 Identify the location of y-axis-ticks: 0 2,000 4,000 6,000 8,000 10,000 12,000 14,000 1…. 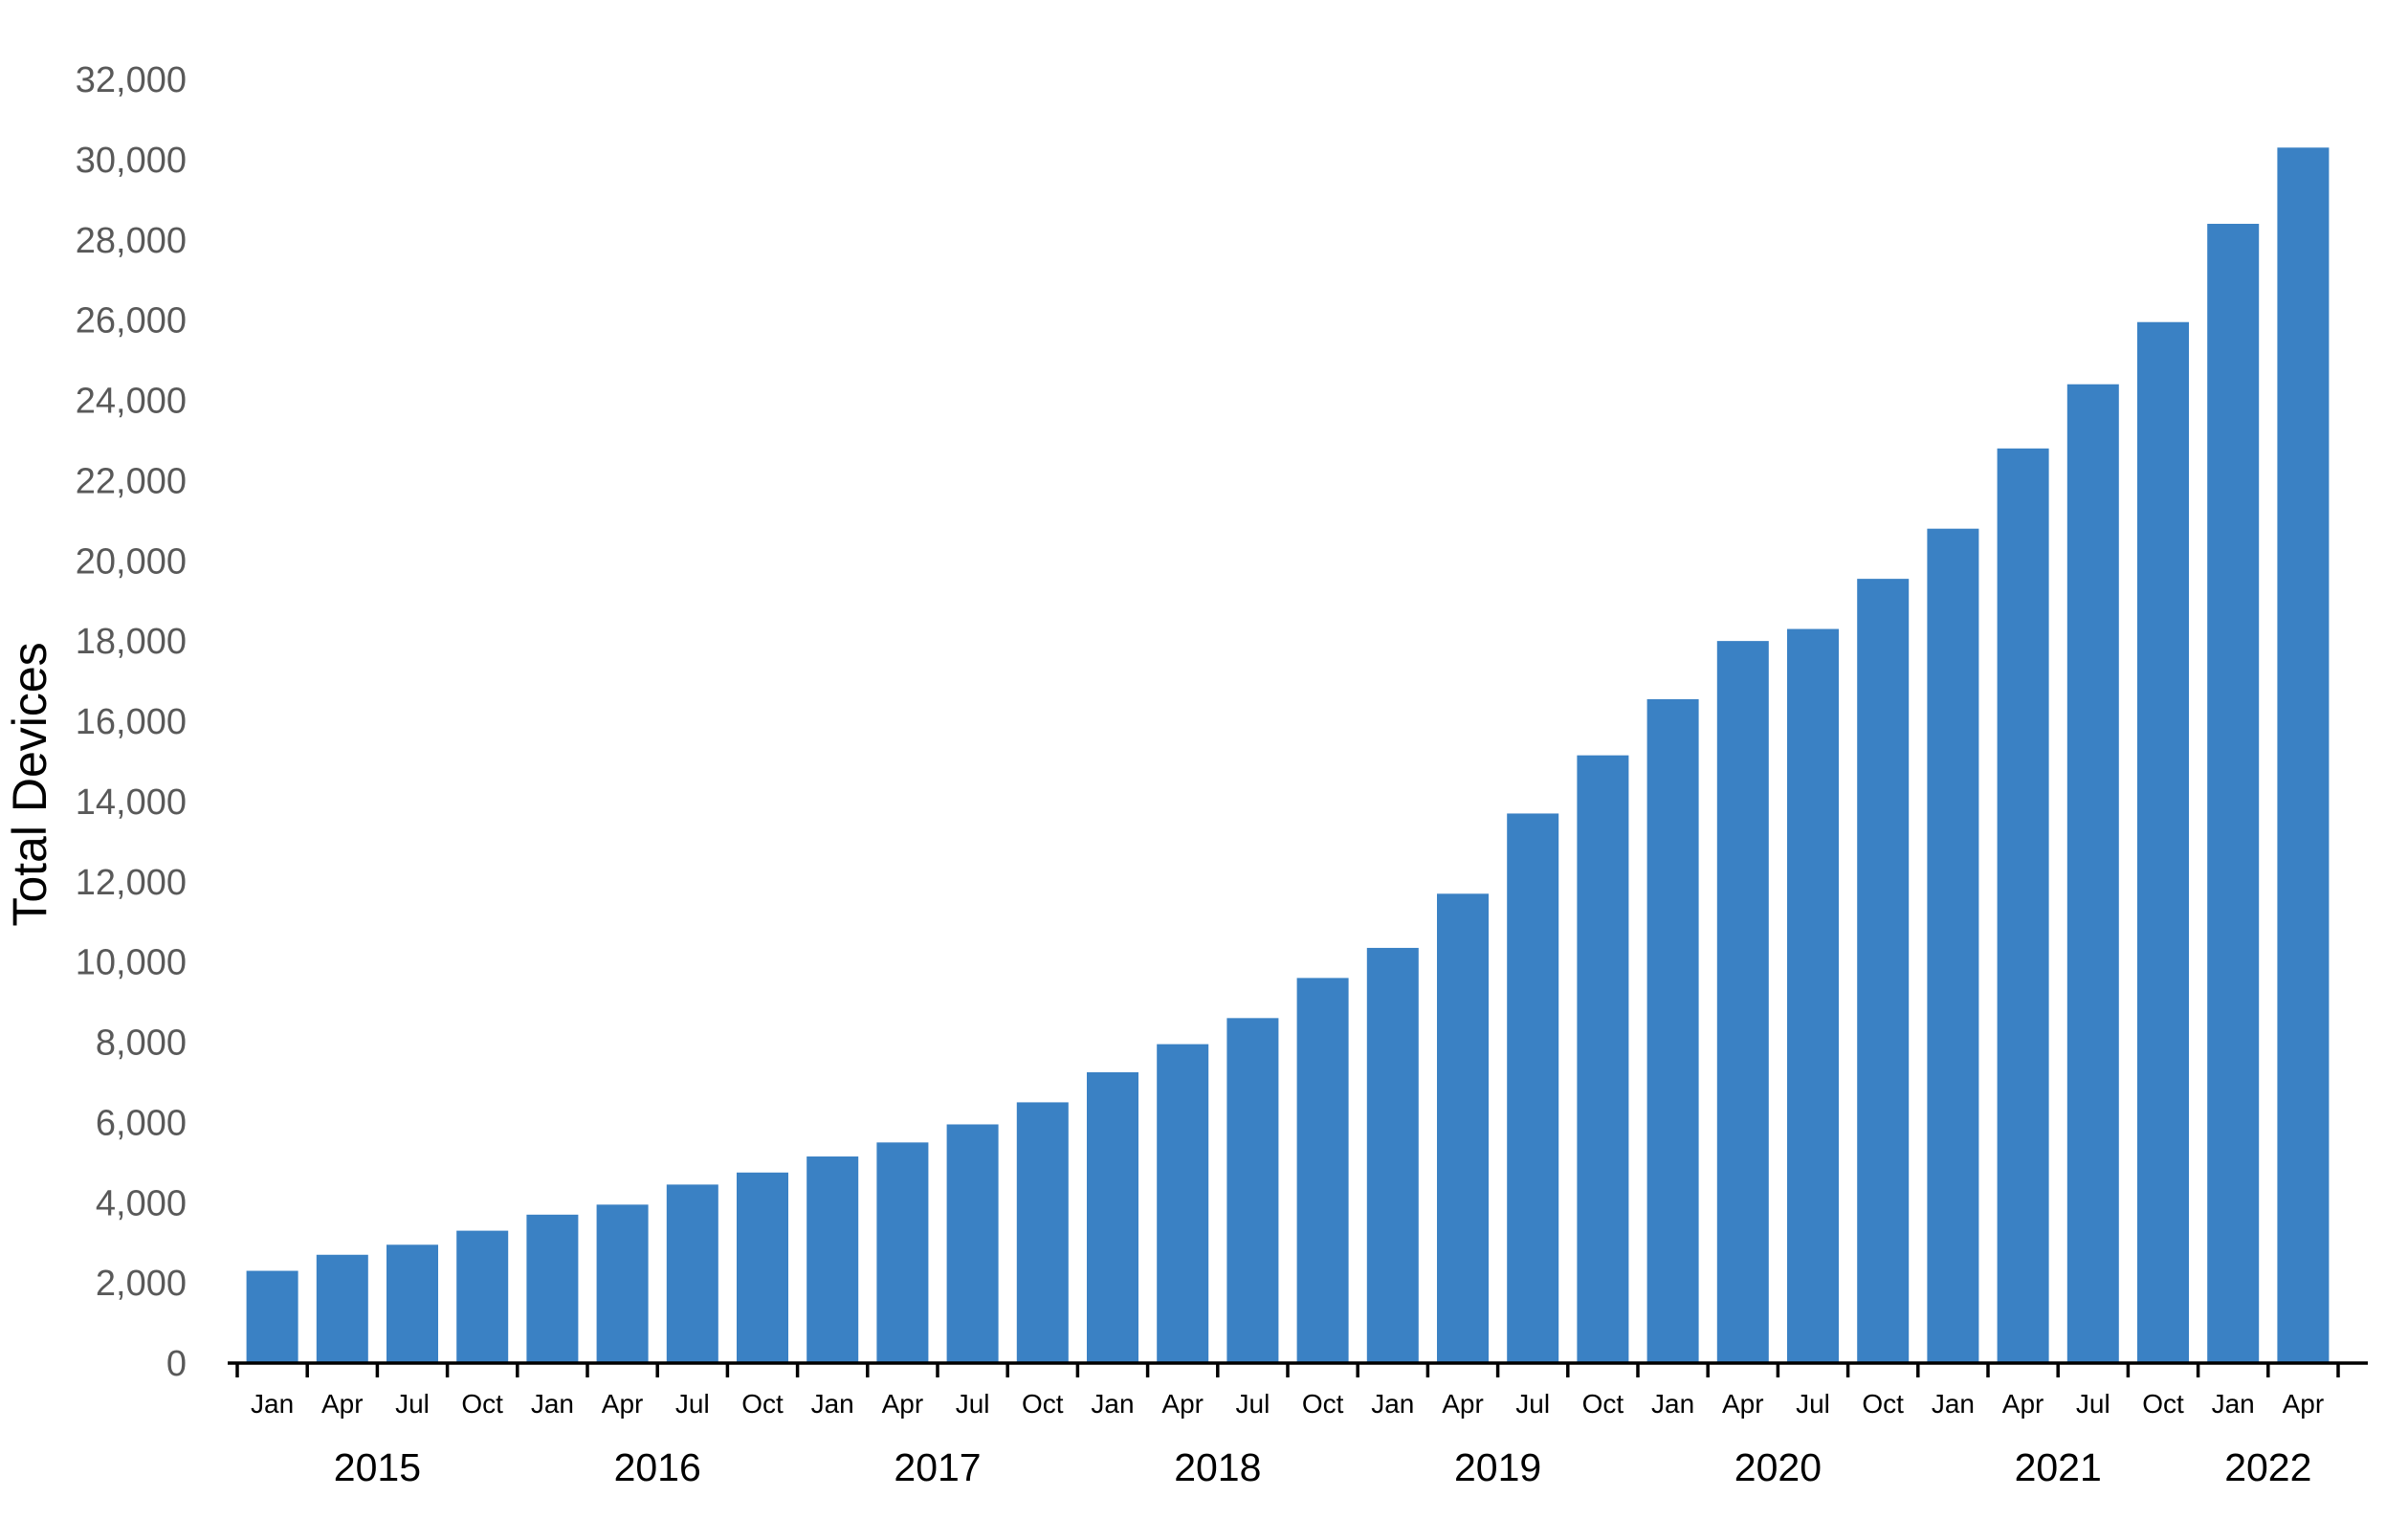
(131, 722).